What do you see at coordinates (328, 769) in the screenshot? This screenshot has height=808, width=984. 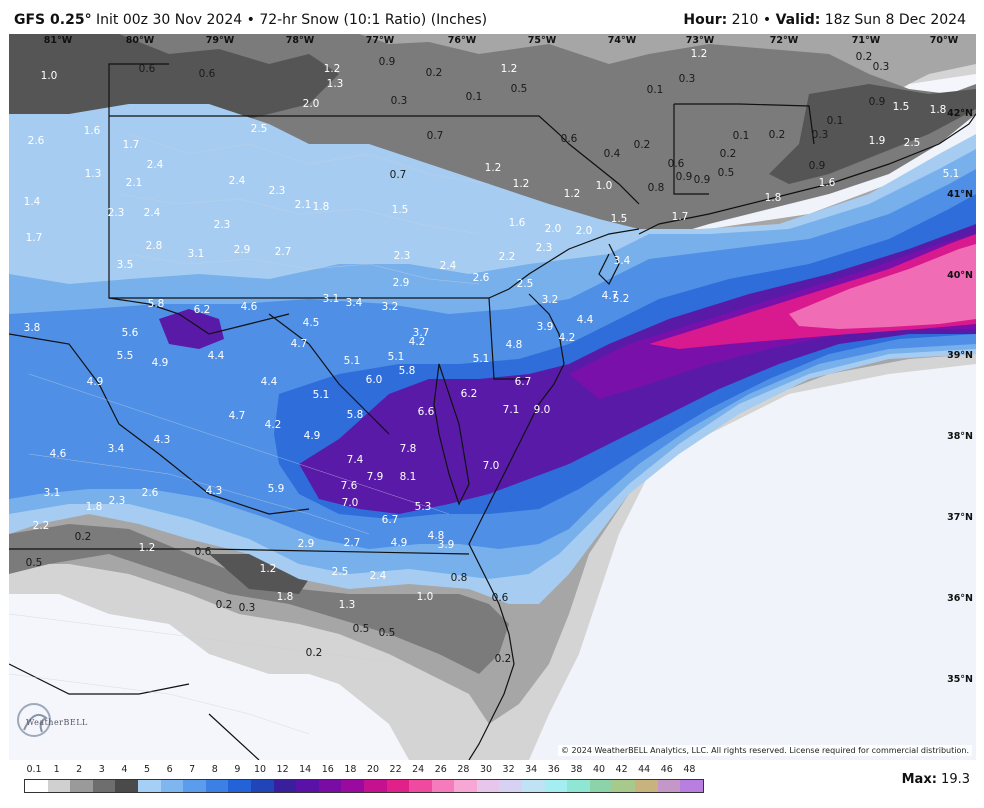 I see `legend-tick-label: 16` at bounding box center [328, 769].